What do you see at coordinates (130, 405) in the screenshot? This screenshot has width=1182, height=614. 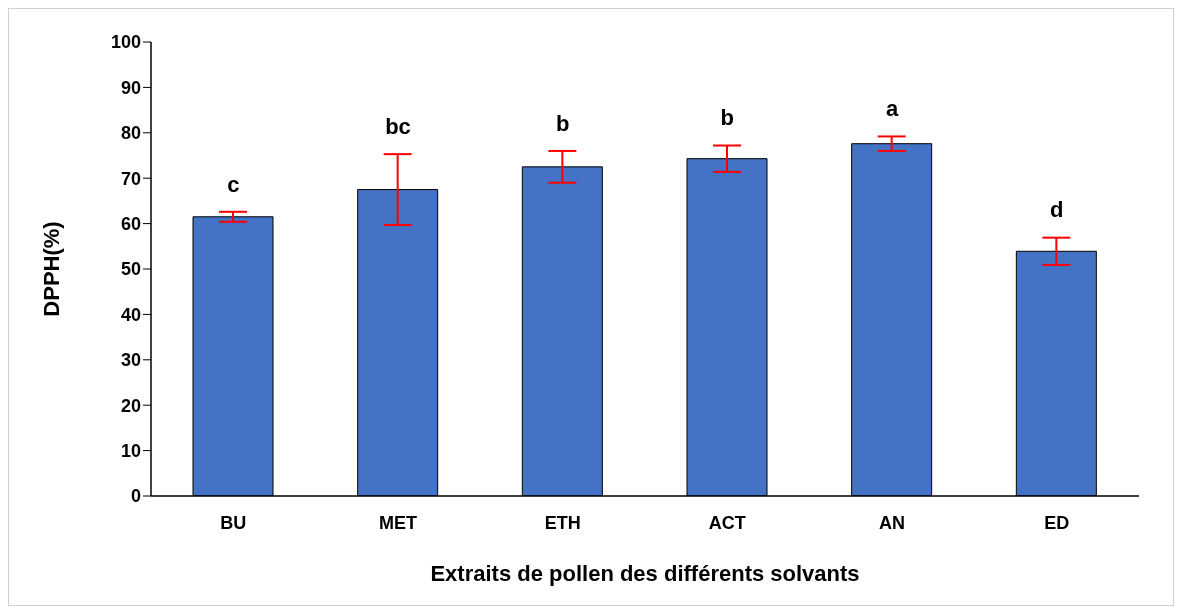 I see `y-tick-label: 20` at bounding box center [130, 405].